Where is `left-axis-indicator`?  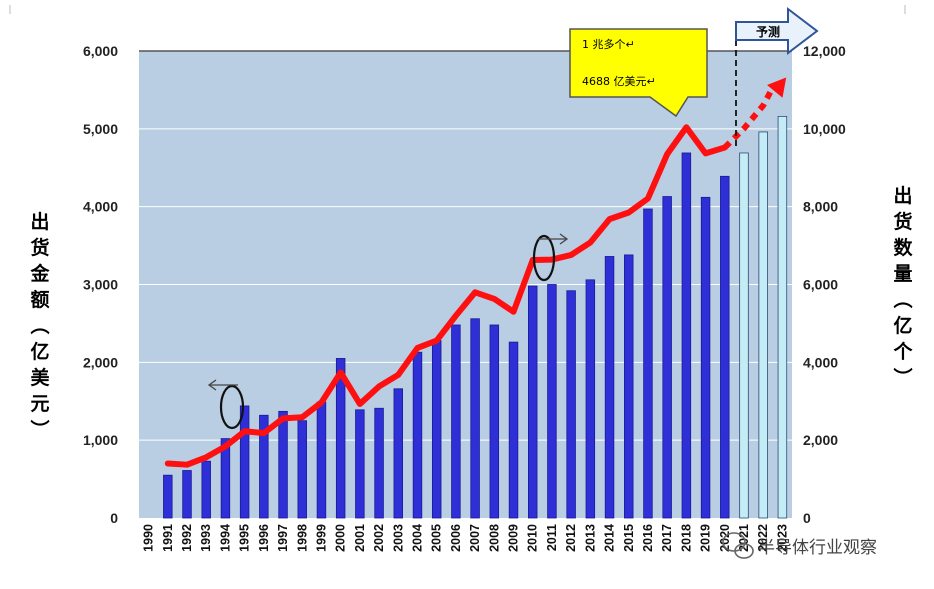
left-axis-indicator is located at coordinates (226, 404).